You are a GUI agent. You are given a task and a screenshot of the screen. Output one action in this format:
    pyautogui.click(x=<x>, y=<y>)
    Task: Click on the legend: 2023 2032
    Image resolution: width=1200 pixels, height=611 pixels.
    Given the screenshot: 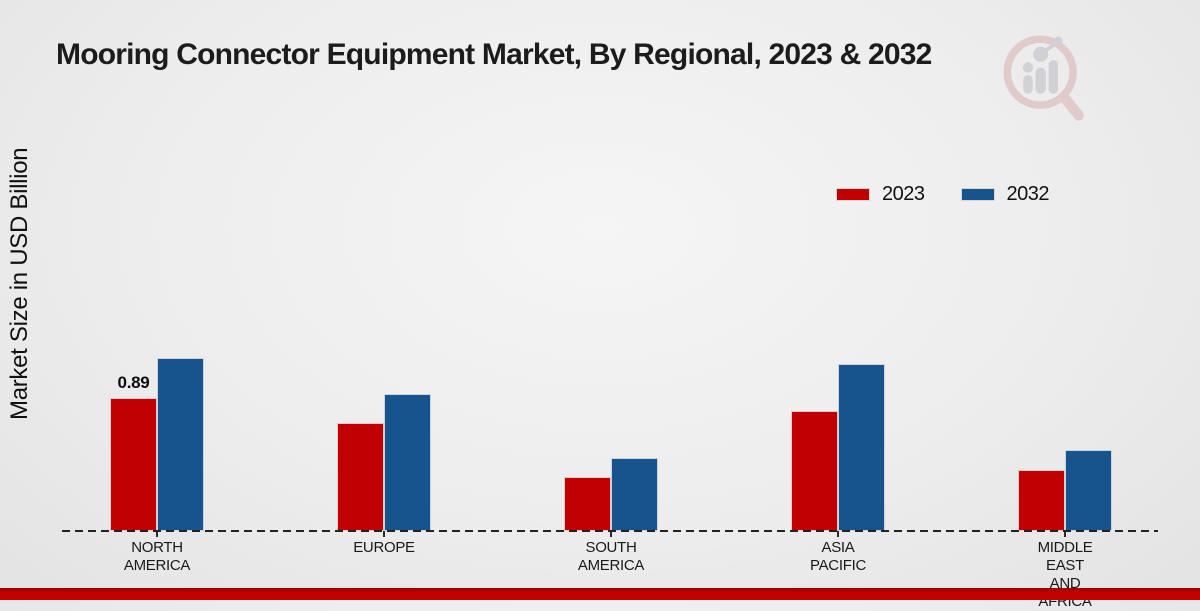 What is the action you would take?
    pyautogui.click(x=942, y=194)
    